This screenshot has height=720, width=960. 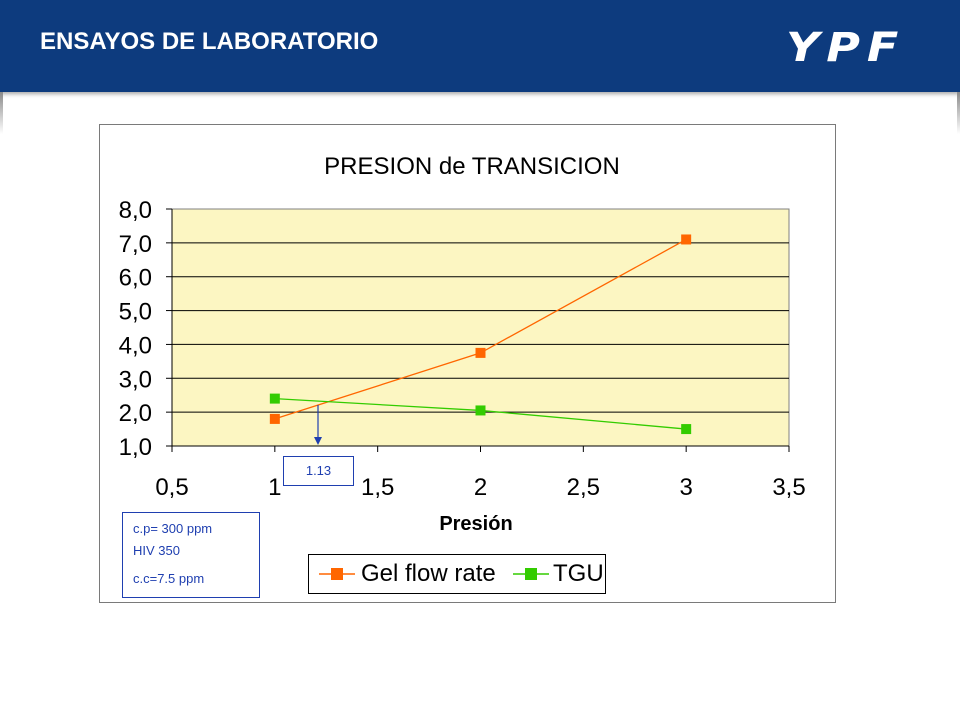 What do you see at coordinates (958, 113) in the screenshot?
I see `header-edge-right` at bounding box center [958, 113].